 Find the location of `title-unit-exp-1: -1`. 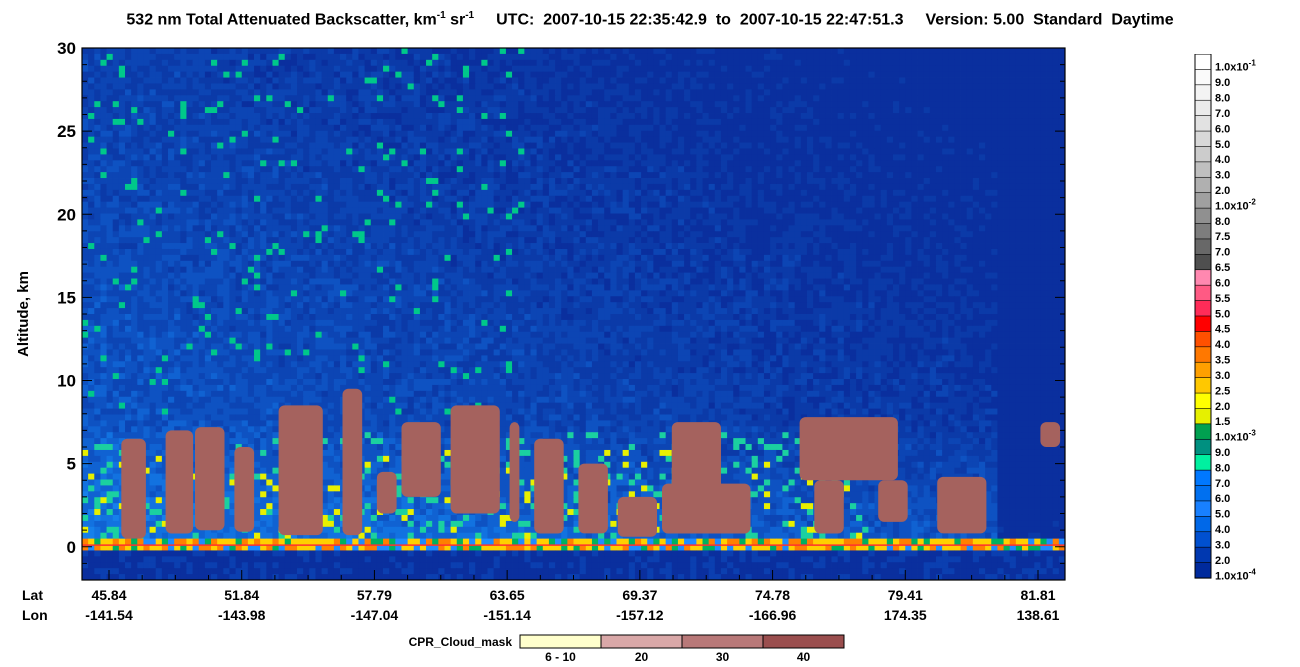

title-unit-exp-1: -1 is located at coordinates (441, 15).